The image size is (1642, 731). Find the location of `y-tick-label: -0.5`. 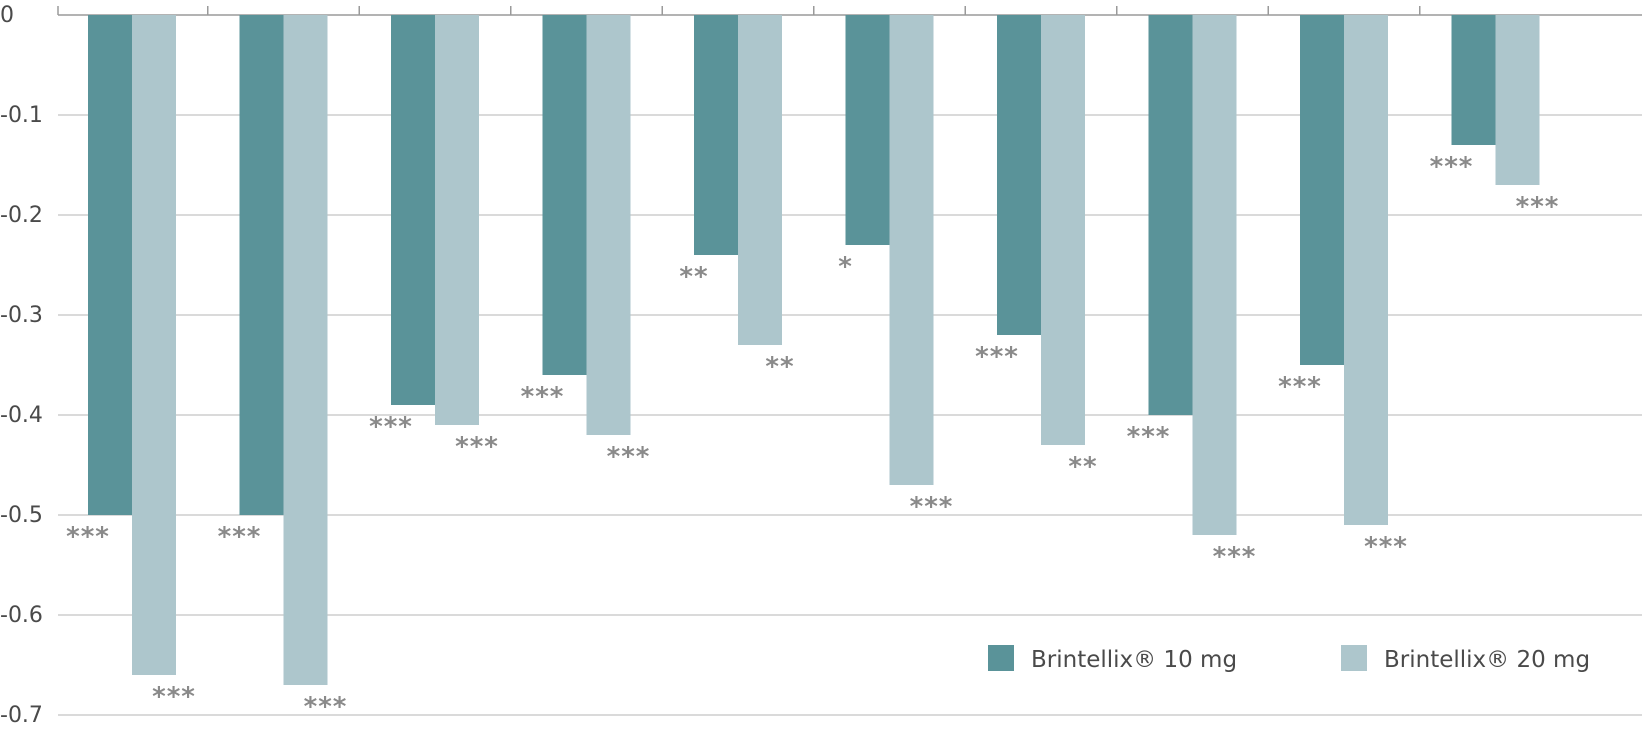

y-tick-label: -0.5 is located at coordinates (21, 515).